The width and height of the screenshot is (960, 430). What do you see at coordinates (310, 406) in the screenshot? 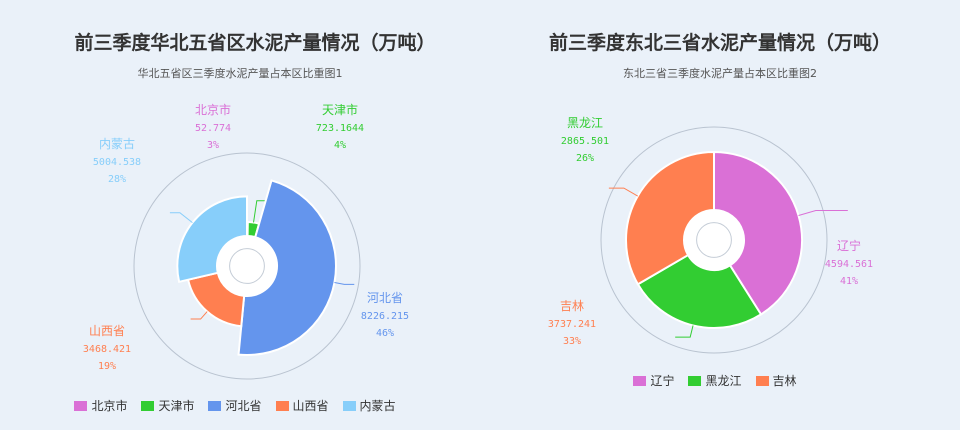
I see `legend-label: 山西省` at bounding box center [310, 406].